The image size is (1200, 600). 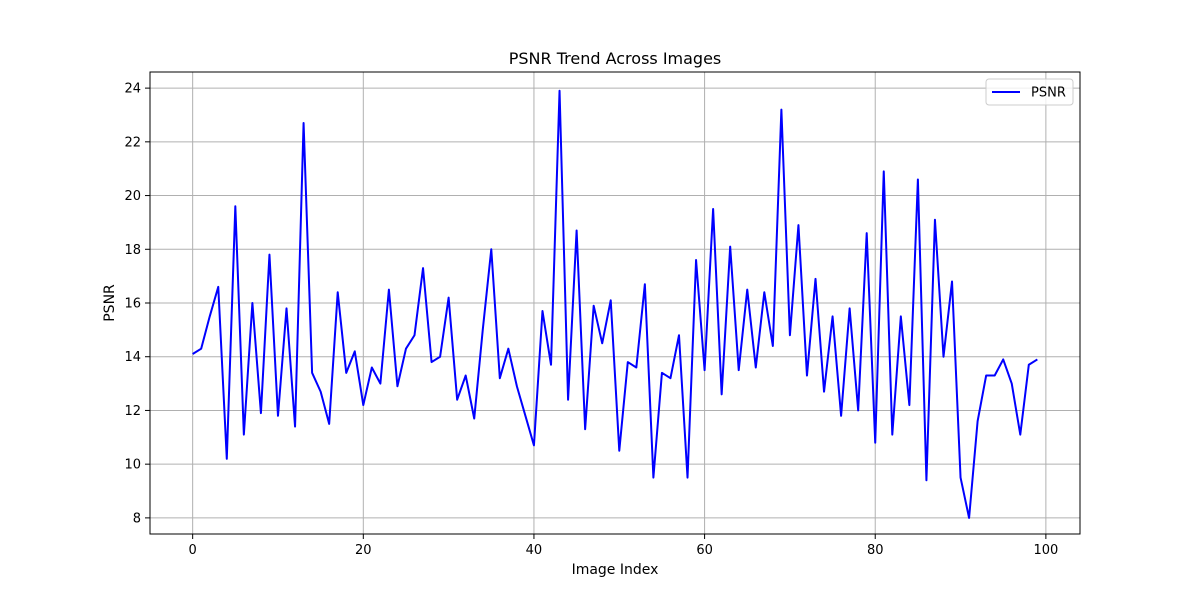 I want to click on y-tick-label: 8, so click(x=137, y=518).